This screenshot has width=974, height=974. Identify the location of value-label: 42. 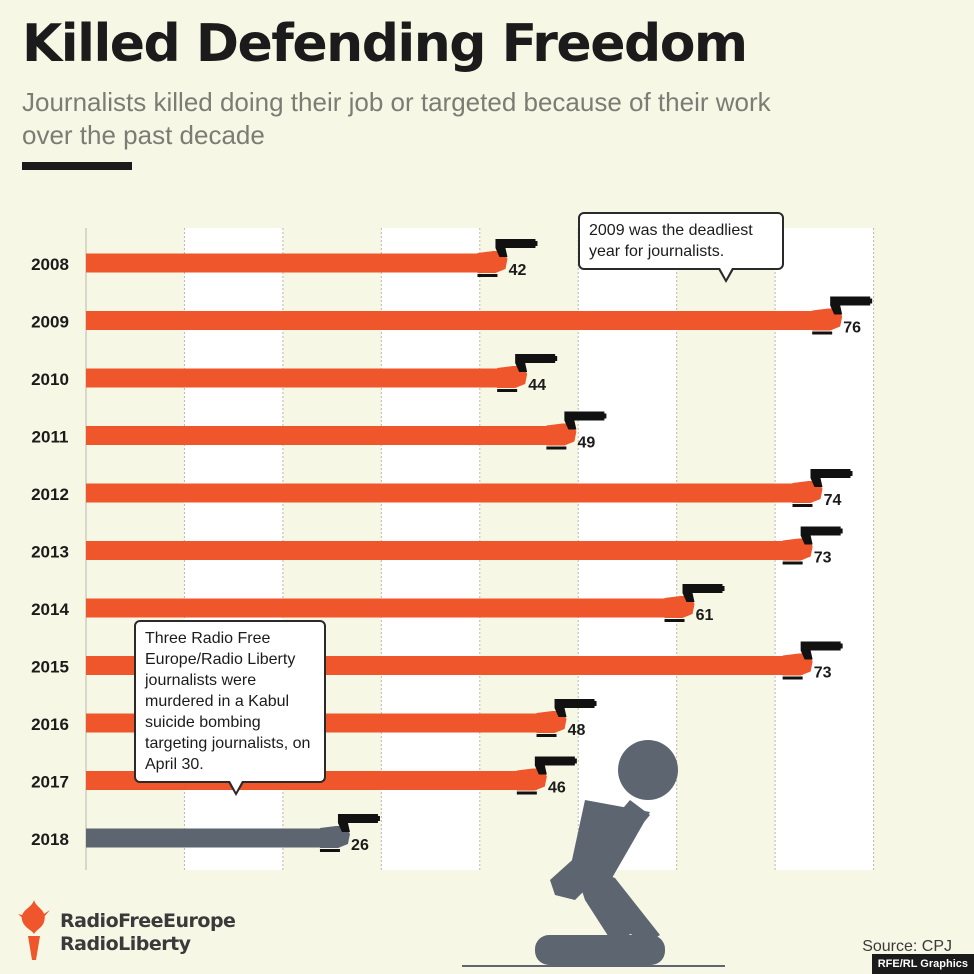
(518, 270).